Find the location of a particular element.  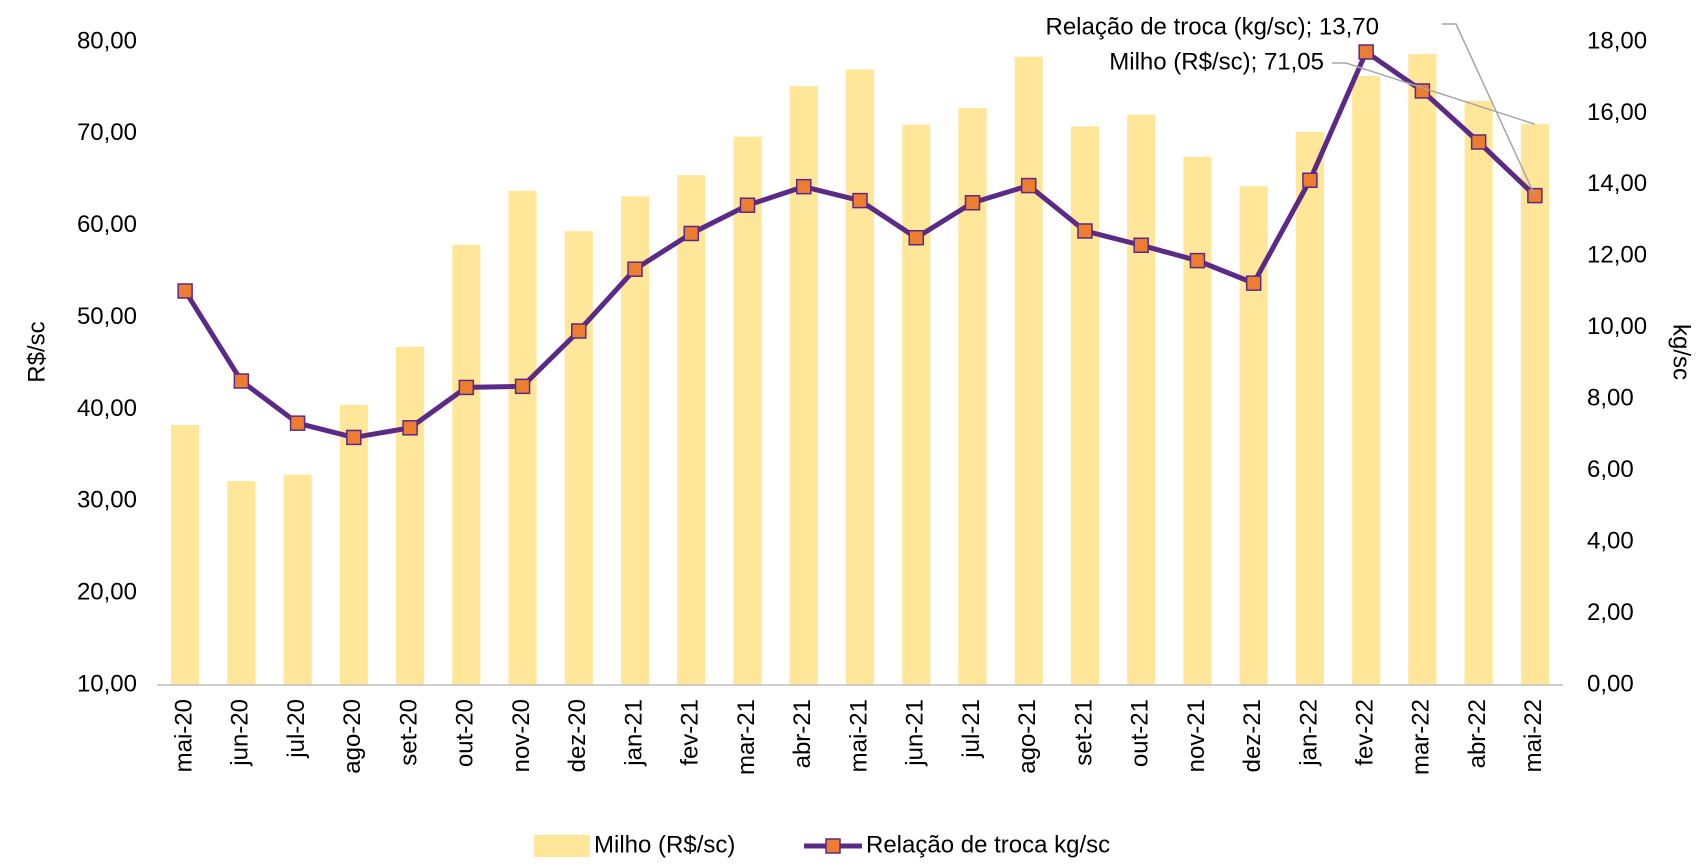

x-tick-label: jul-20 is located at coordinates (296, 729).